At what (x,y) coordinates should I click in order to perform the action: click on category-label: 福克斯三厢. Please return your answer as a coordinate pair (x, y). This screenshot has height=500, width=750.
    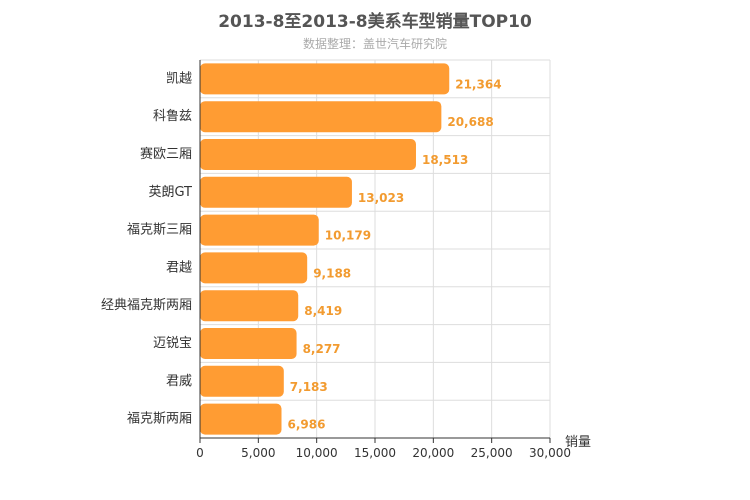
    Looking at the image, I should click on (159, 230).